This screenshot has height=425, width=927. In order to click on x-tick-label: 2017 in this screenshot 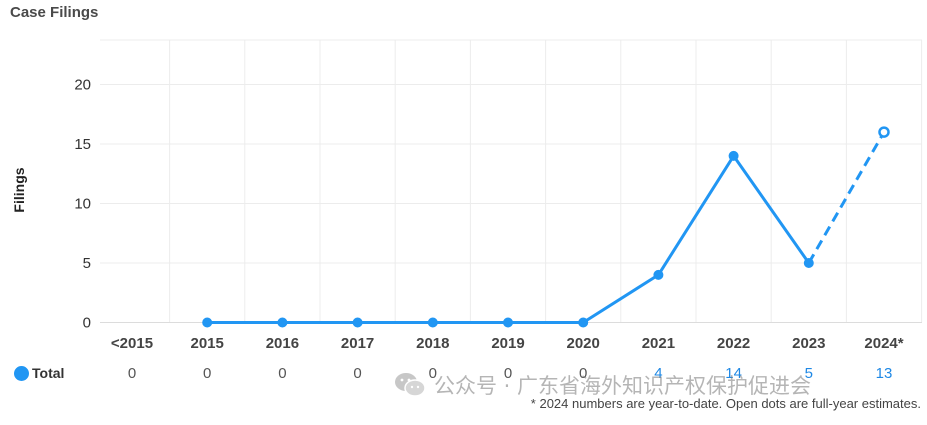, I will do `click(357, 343)`.